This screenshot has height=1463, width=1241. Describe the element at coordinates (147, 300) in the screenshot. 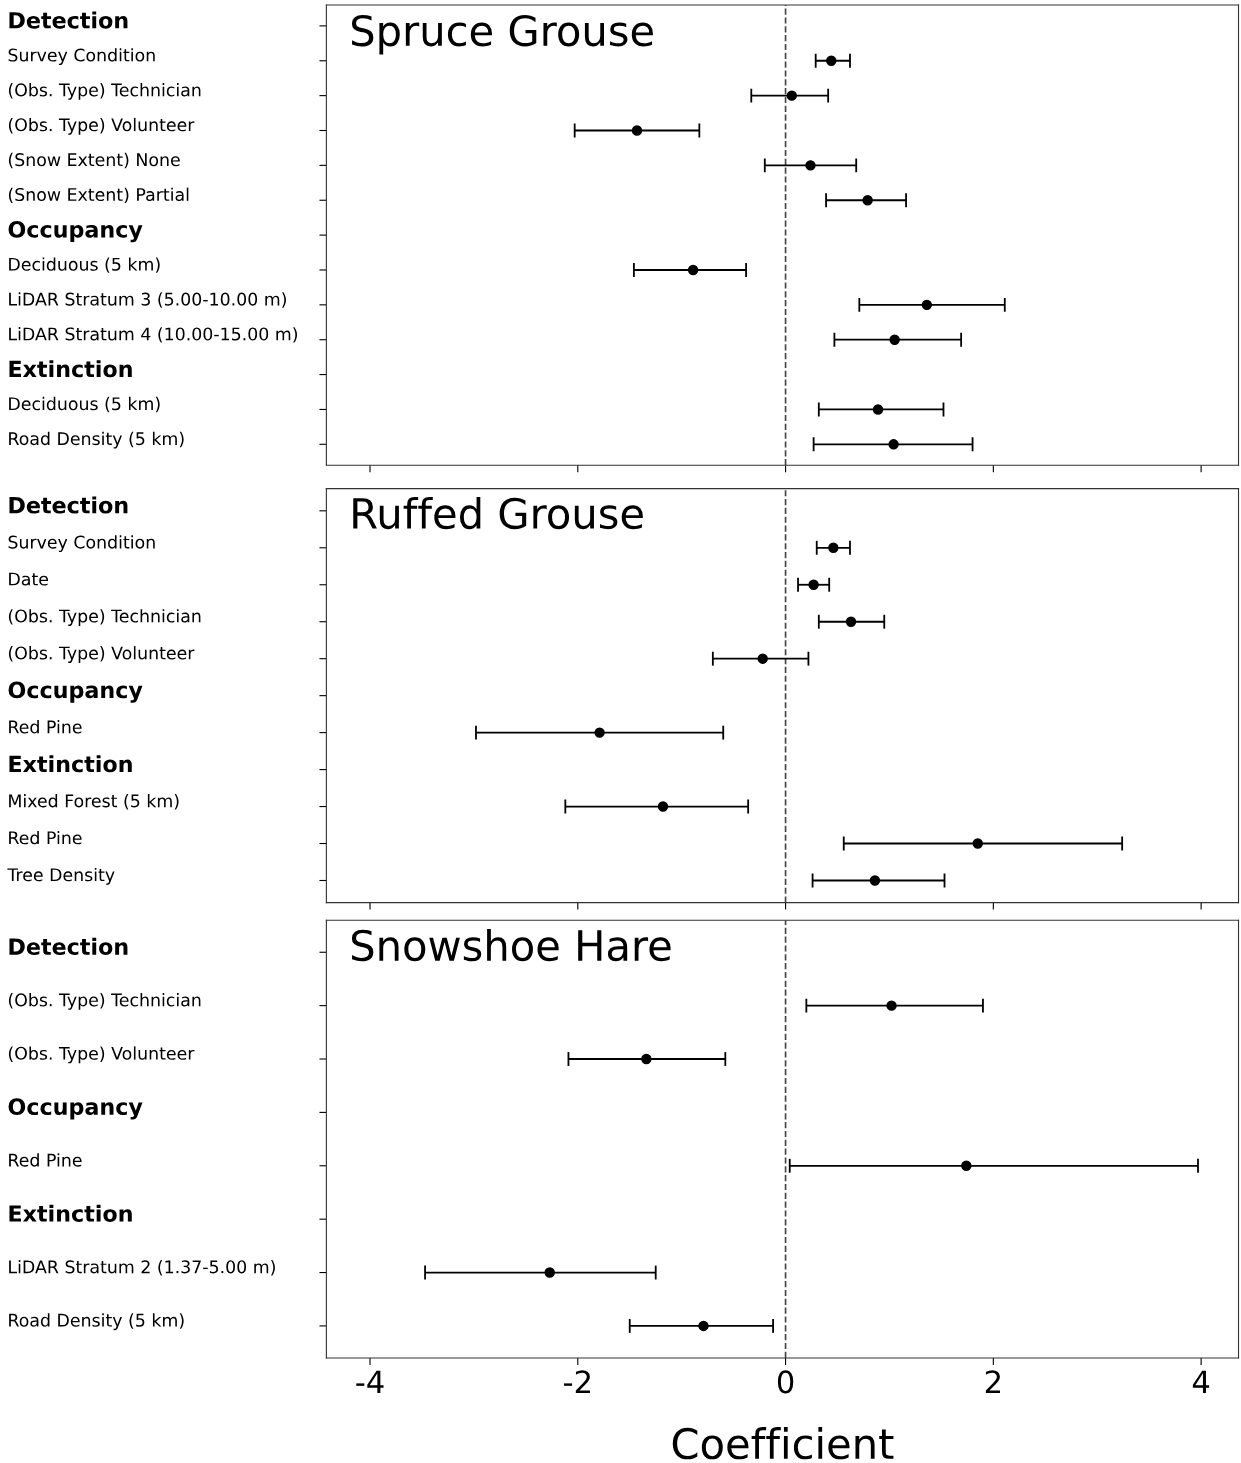

I see `y-tick-label: LiDAR Stratum 3 (5.00-10.00 m)` at that location.